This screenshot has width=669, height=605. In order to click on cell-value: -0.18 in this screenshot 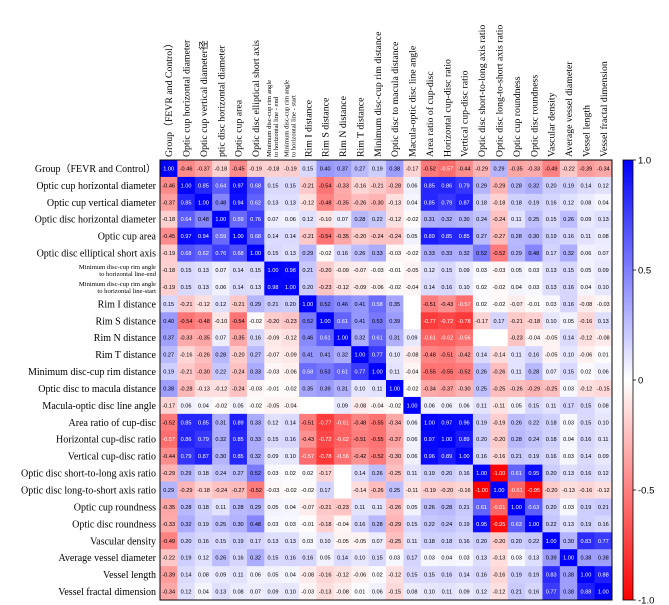, I will do `click(203, 491)`.